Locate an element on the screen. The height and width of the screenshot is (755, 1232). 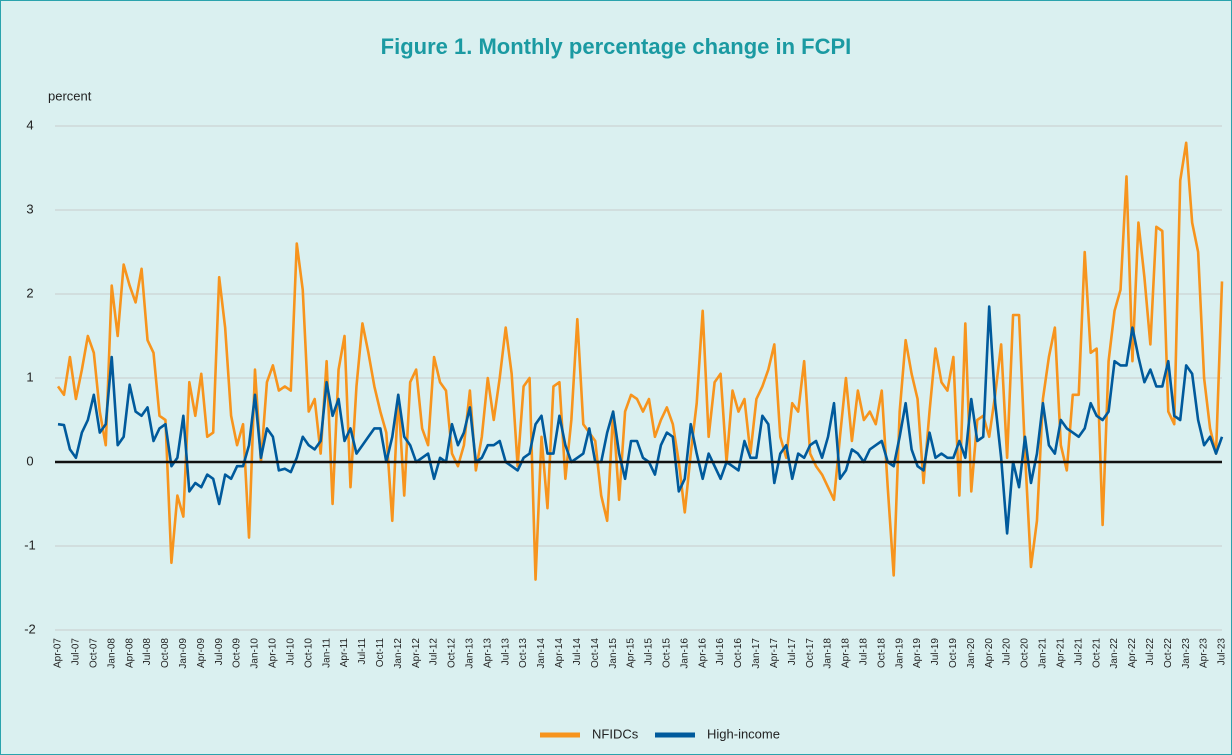
legend-label: NFIDCs is located at coordinates (615, 733).